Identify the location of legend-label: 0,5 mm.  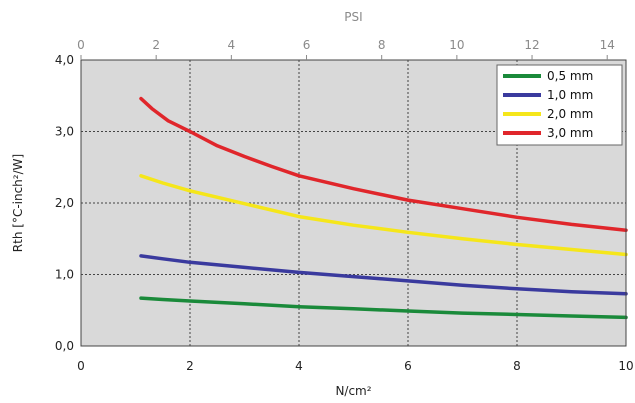
(570, 76).